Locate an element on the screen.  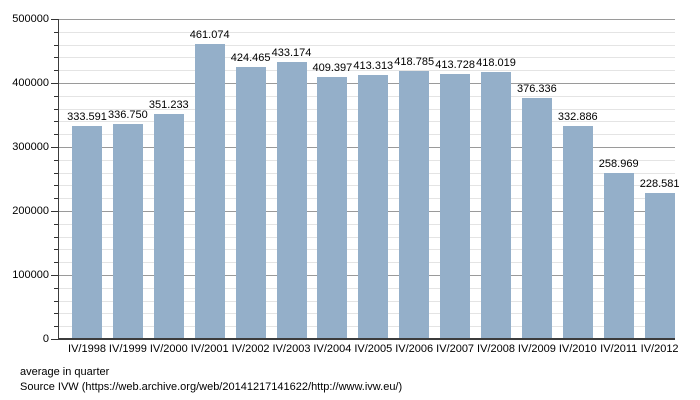
bar-value-label: 228.581 is located at coordinates (659, 183).